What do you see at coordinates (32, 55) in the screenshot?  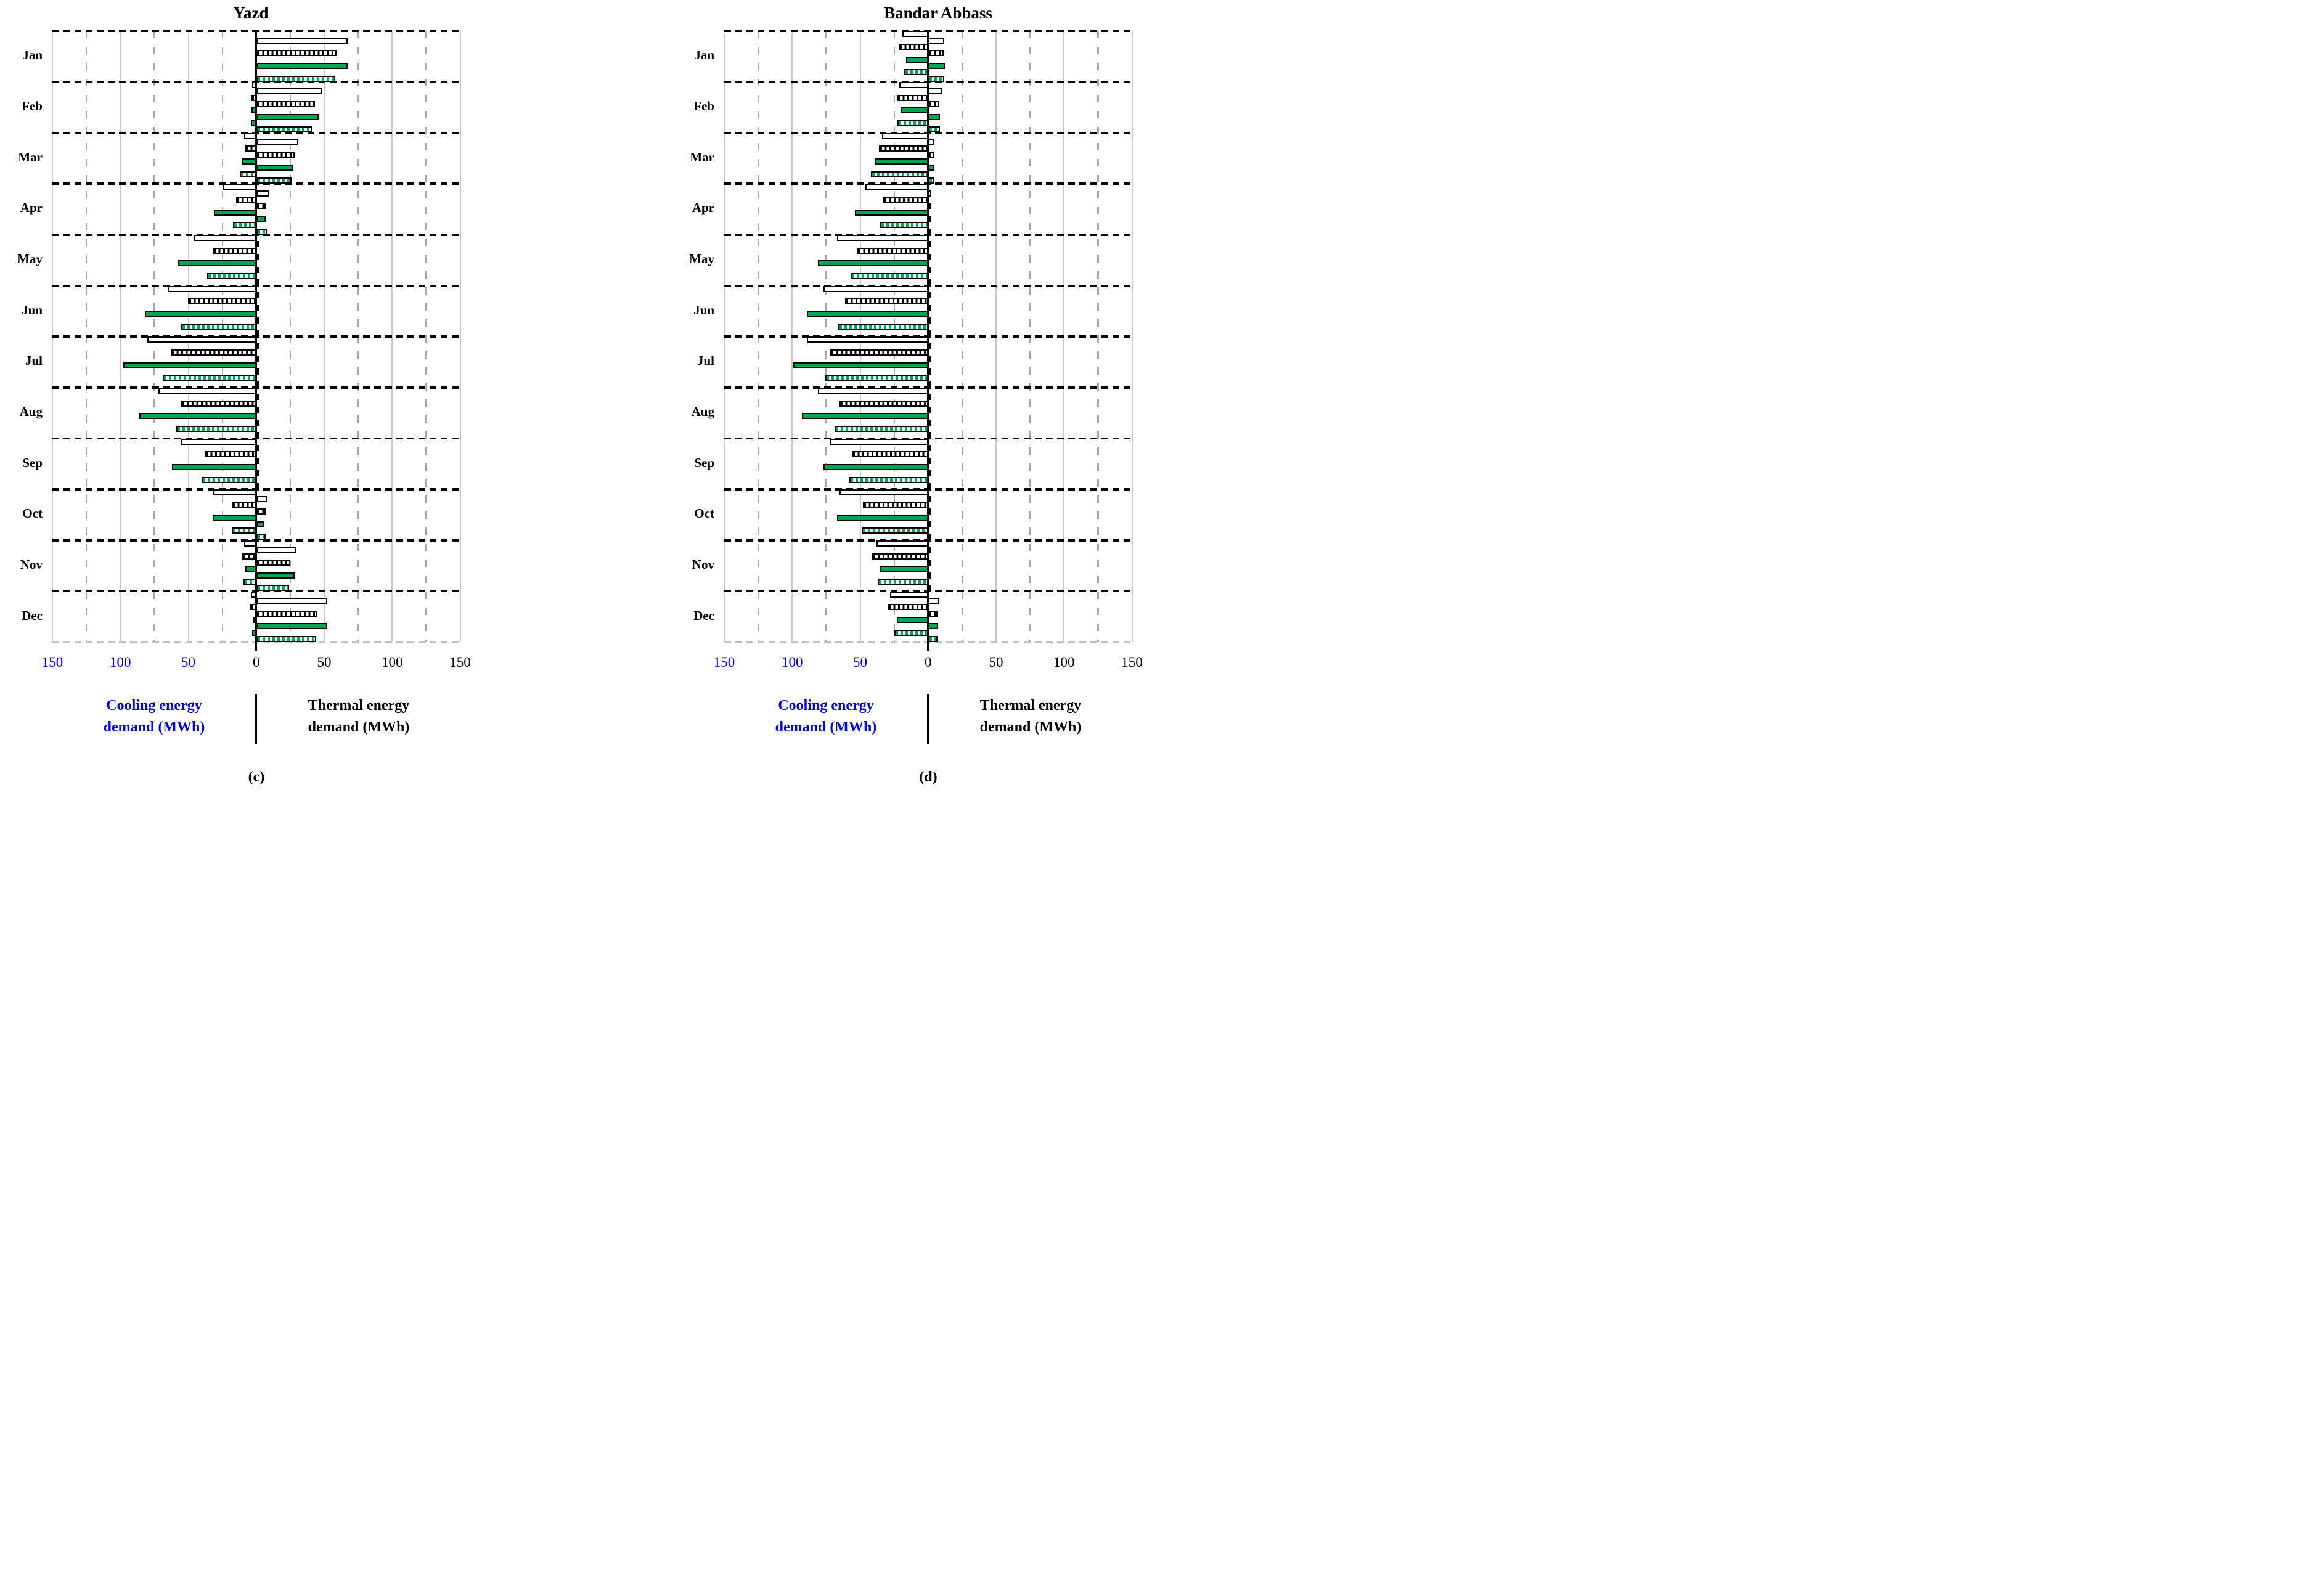 I see `month-label-jan: Jan` at bounding box center [32, 55].